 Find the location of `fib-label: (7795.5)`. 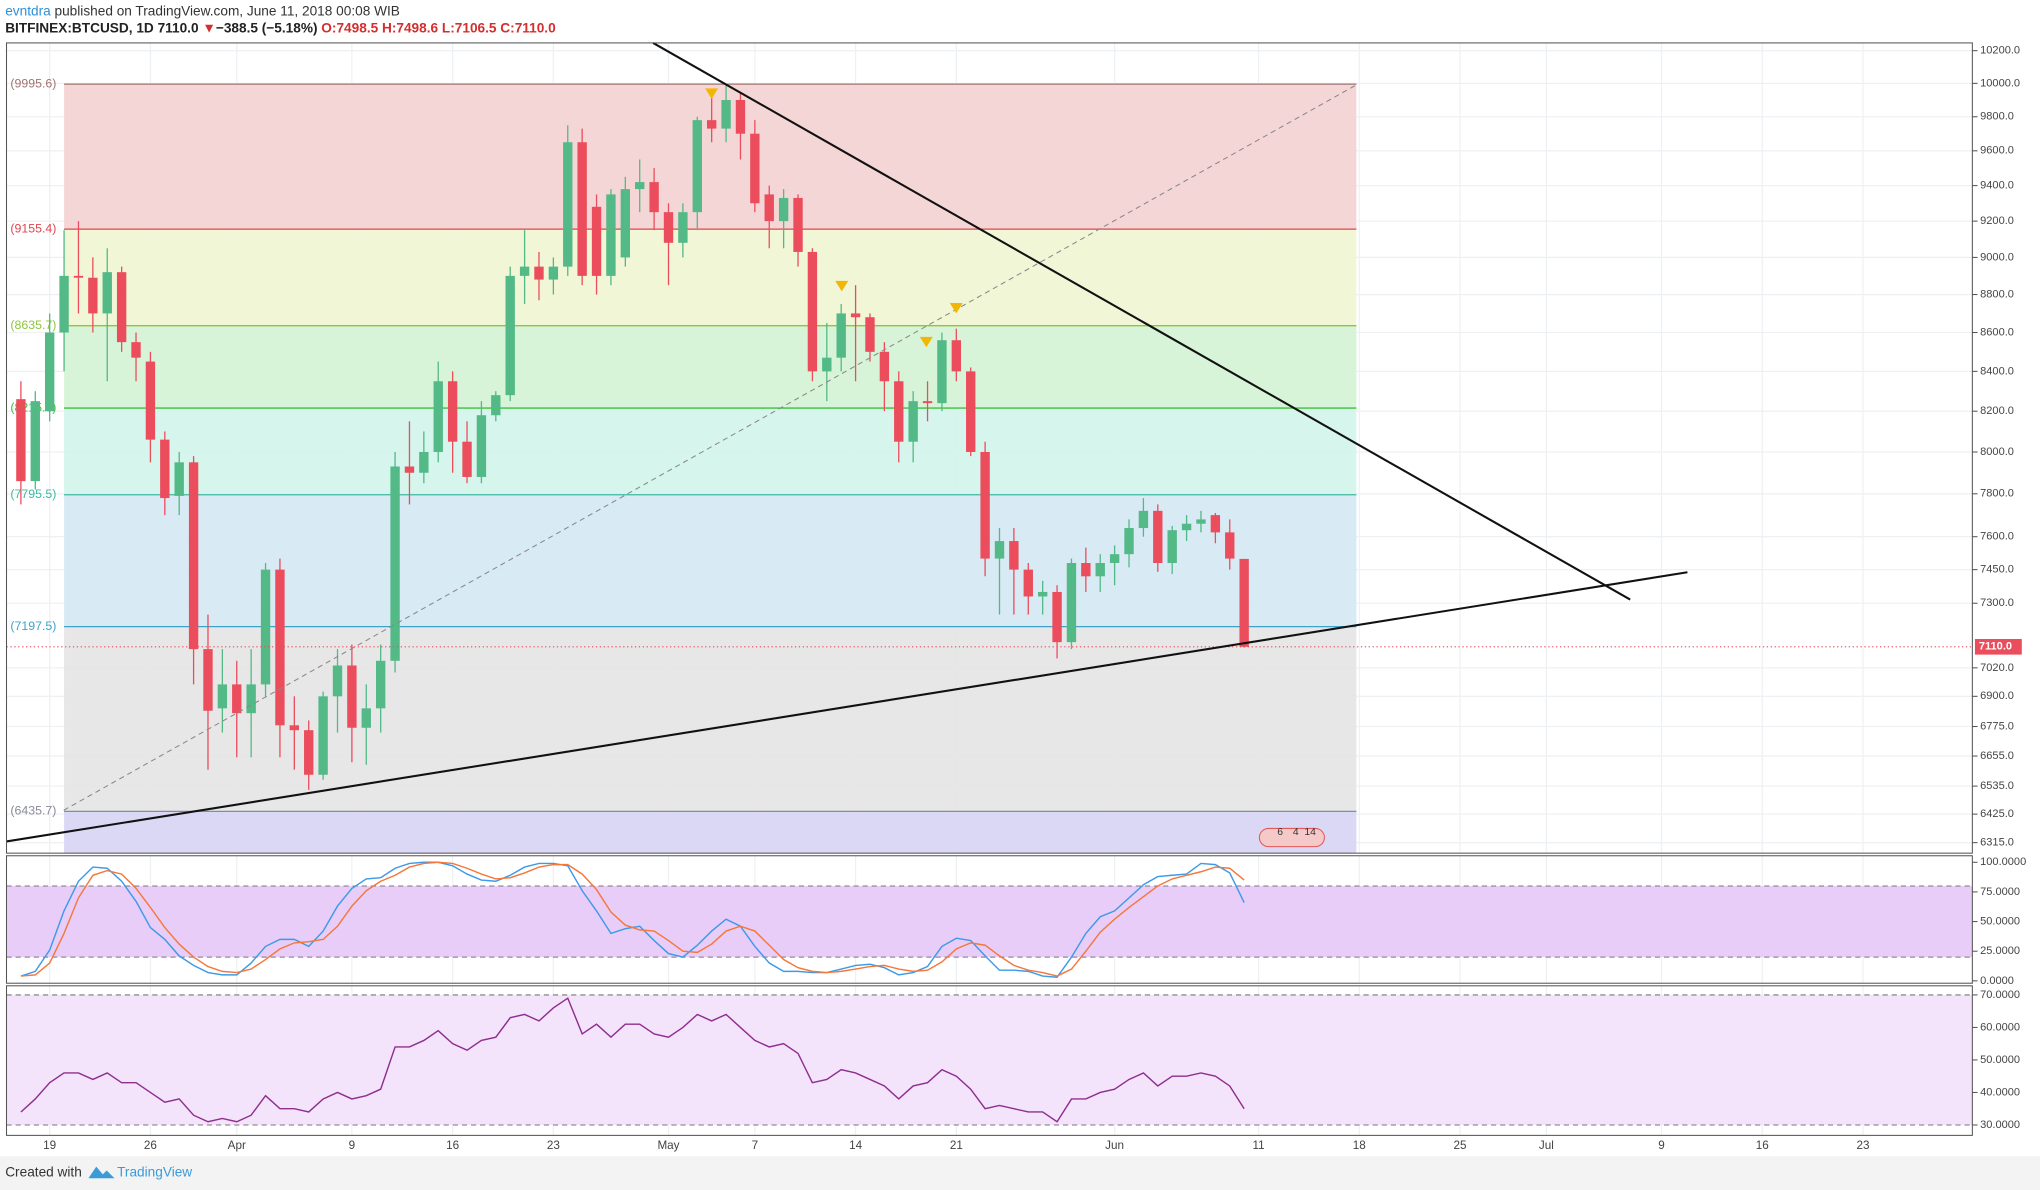

fib-label: (7795.5) is located at coordinates (33, 494).